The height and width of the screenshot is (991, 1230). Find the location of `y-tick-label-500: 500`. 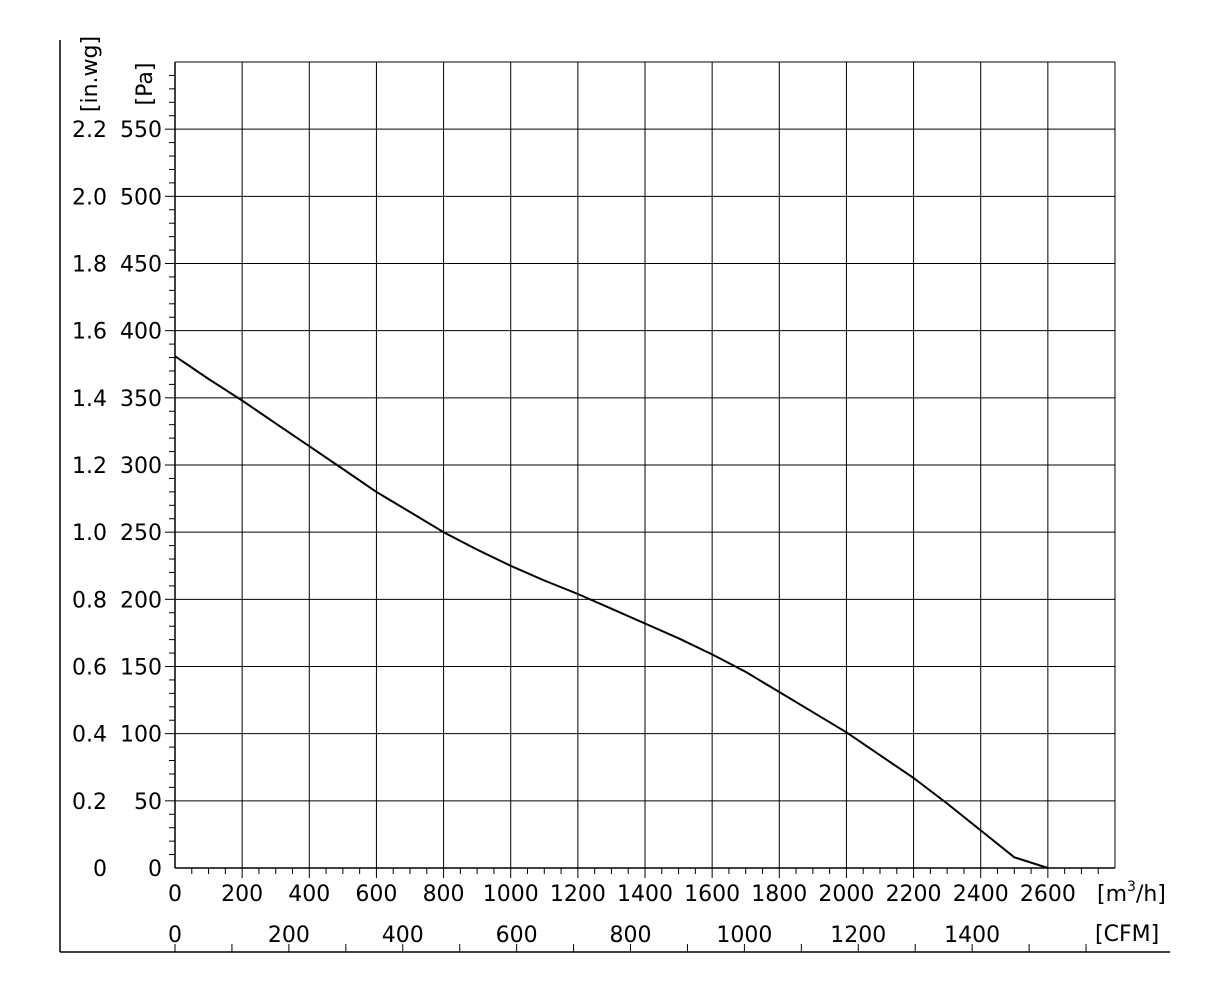

y-tick-label-500: 500 is located at coordinates (141, 197).